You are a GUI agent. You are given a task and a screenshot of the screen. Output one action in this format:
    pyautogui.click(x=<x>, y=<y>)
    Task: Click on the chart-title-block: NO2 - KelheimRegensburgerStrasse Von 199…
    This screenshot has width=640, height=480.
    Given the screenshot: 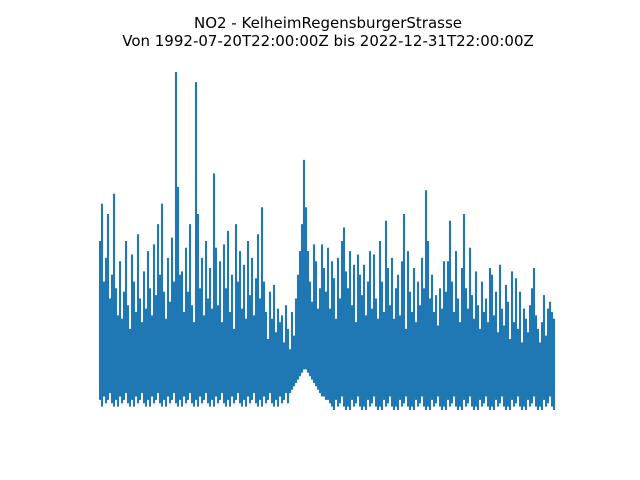 What is the action you would take?
    pyautogui.click(x=328, y=32)
    